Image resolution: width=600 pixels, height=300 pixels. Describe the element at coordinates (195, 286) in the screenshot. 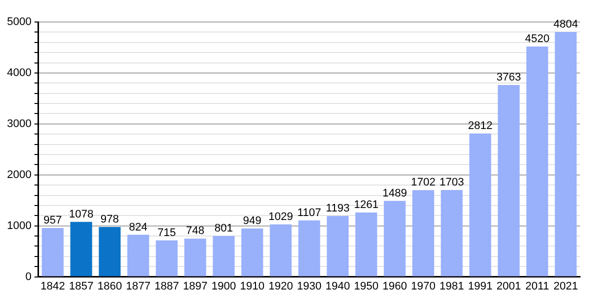

I see `x-tick-label: 1897` at that location.